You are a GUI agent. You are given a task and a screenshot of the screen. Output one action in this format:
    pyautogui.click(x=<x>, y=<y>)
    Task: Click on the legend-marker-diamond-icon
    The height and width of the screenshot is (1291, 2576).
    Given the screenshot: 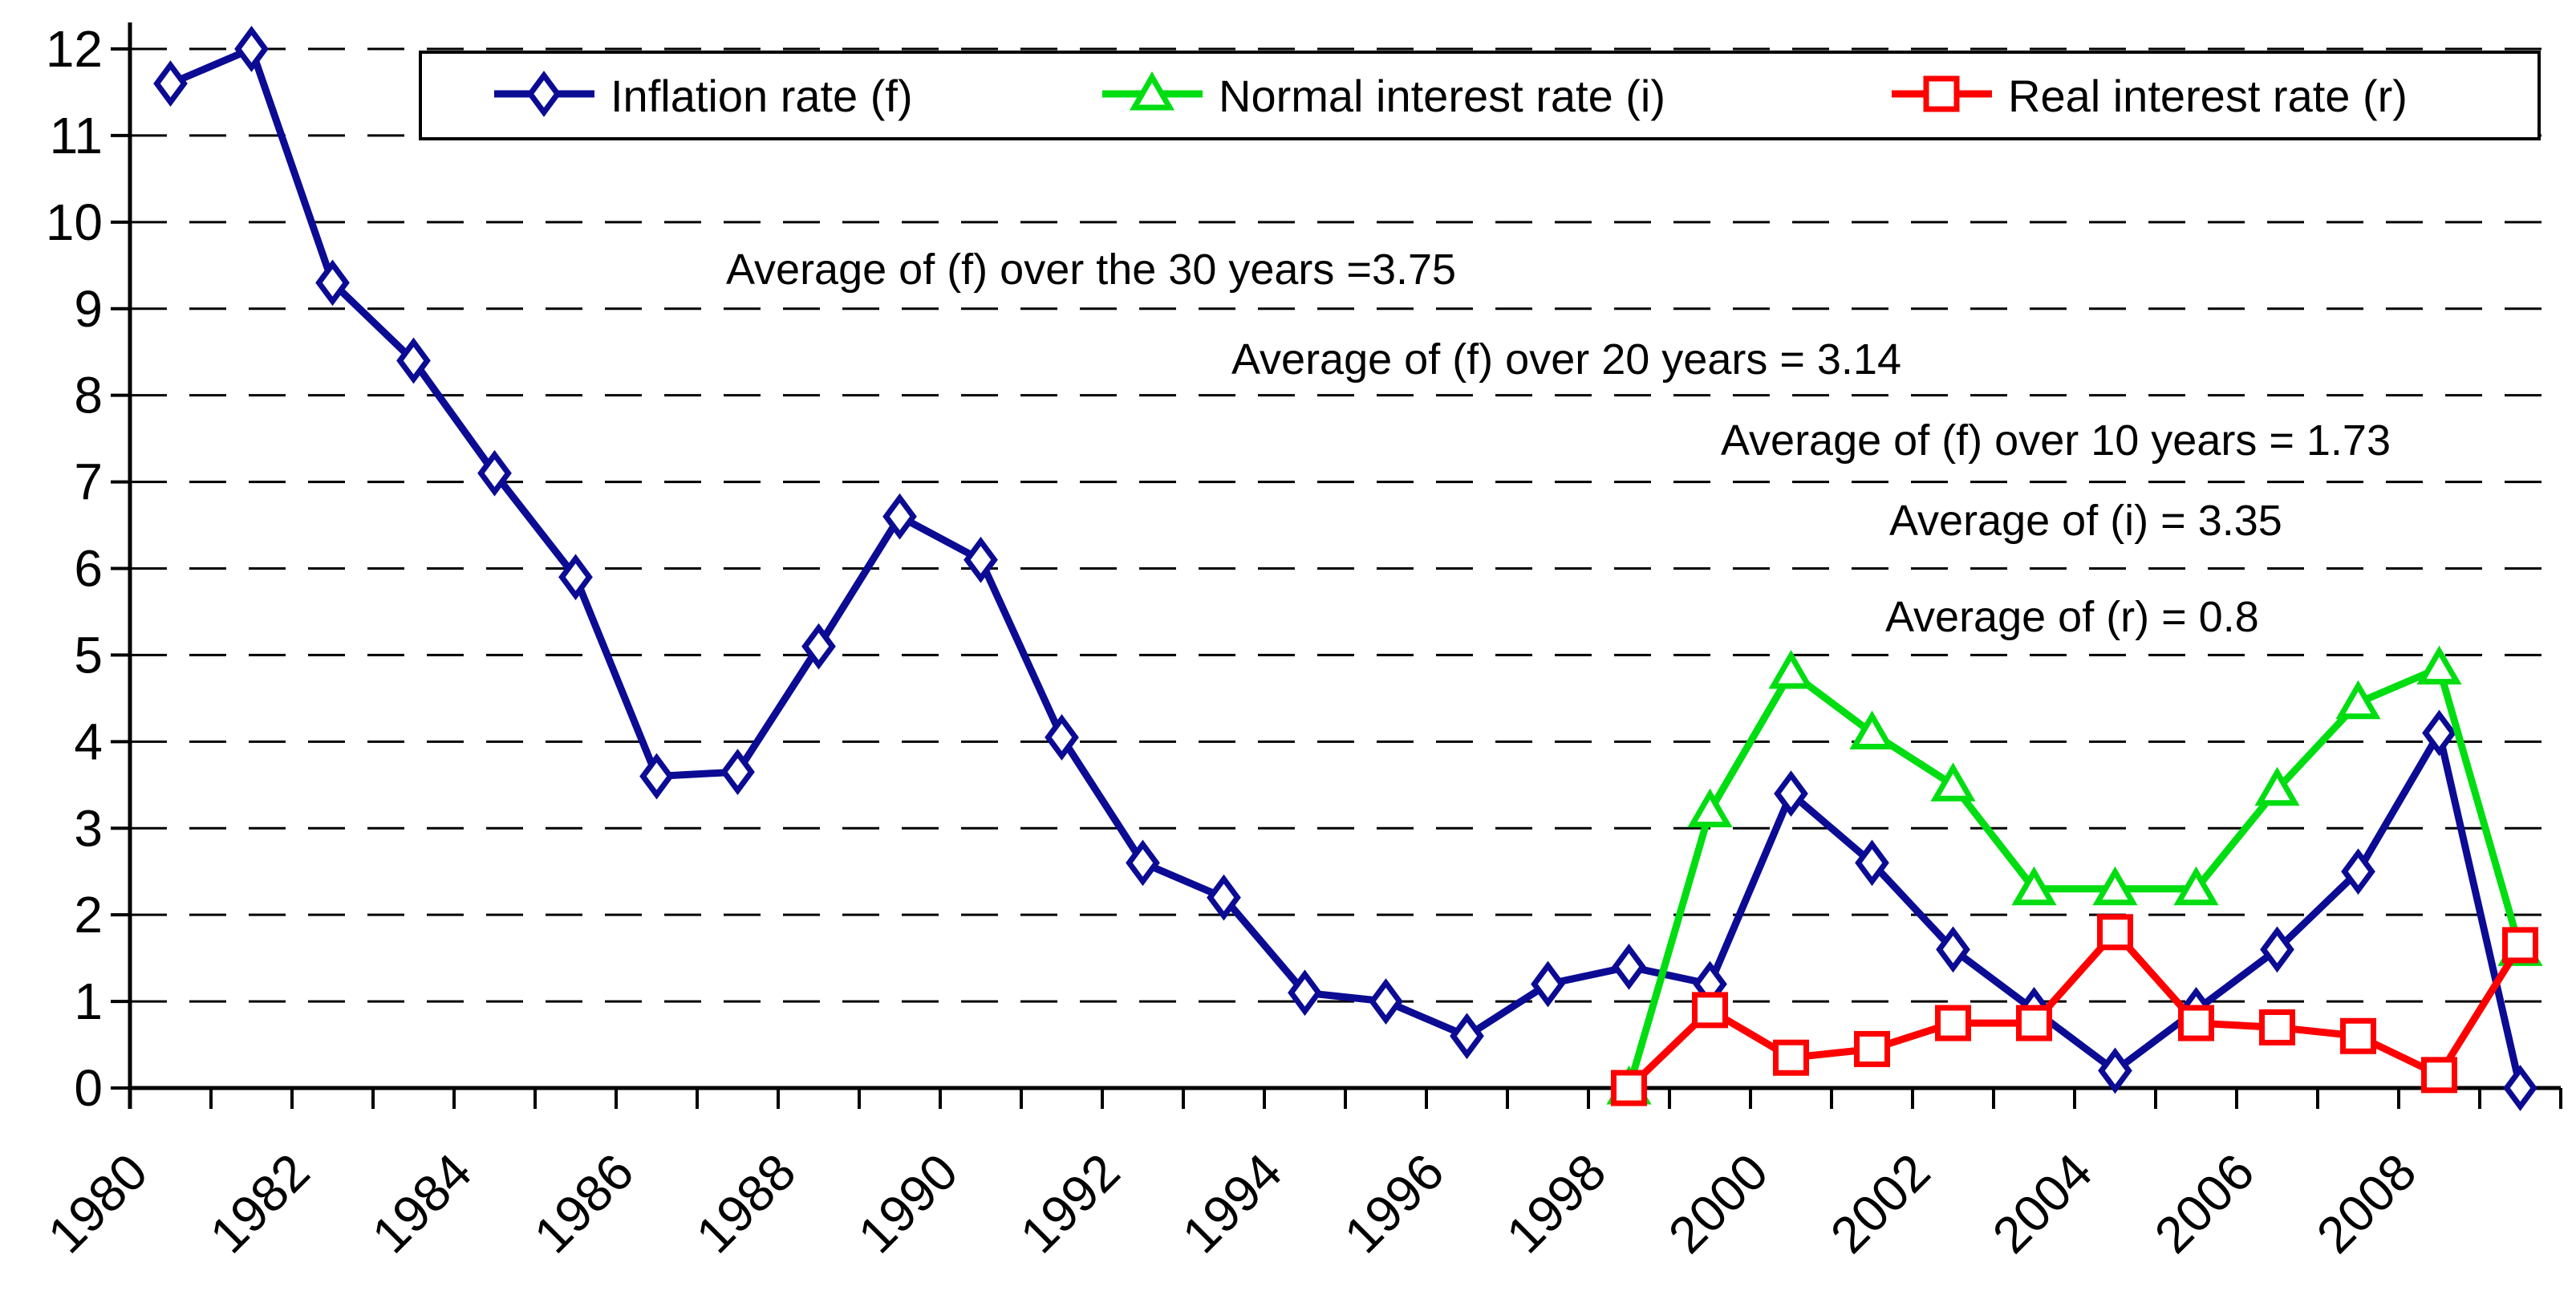 What is the action you would take?
    pyautogui.click(x=544, y=96)
    